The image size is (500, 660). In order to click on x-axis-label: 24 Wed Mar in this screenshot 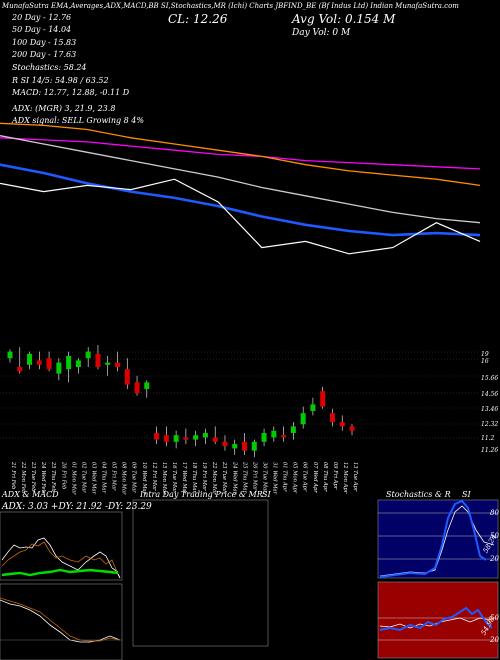, I will do `click(234, 478)`.